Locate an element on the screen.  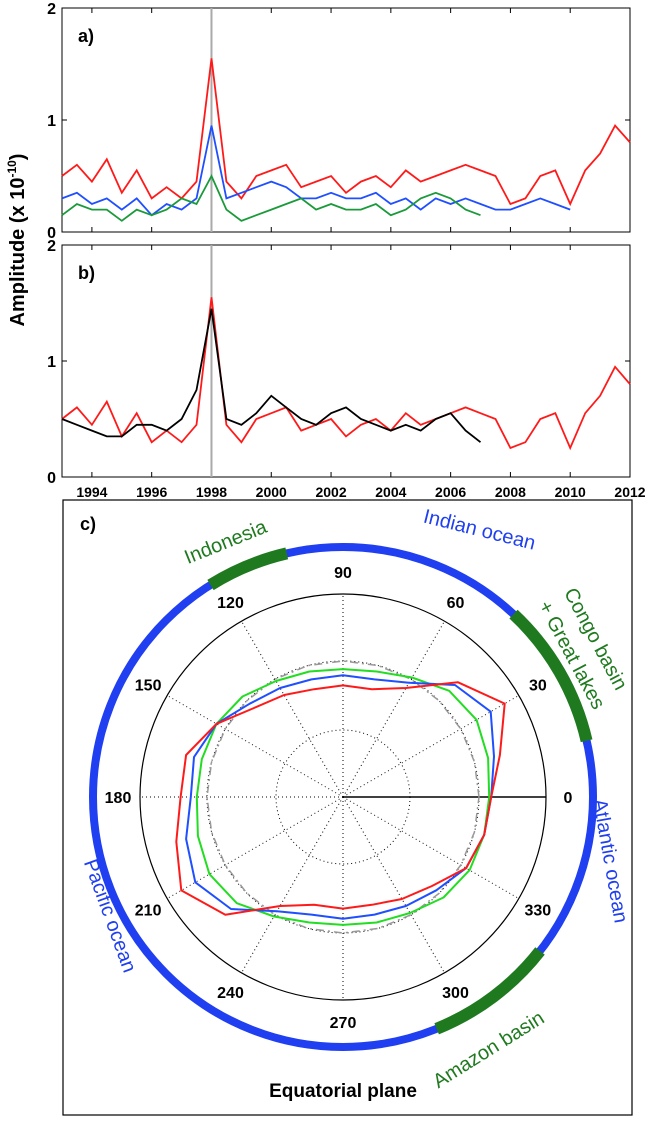
angle-label: 210 is located at coordinates (148, 911).